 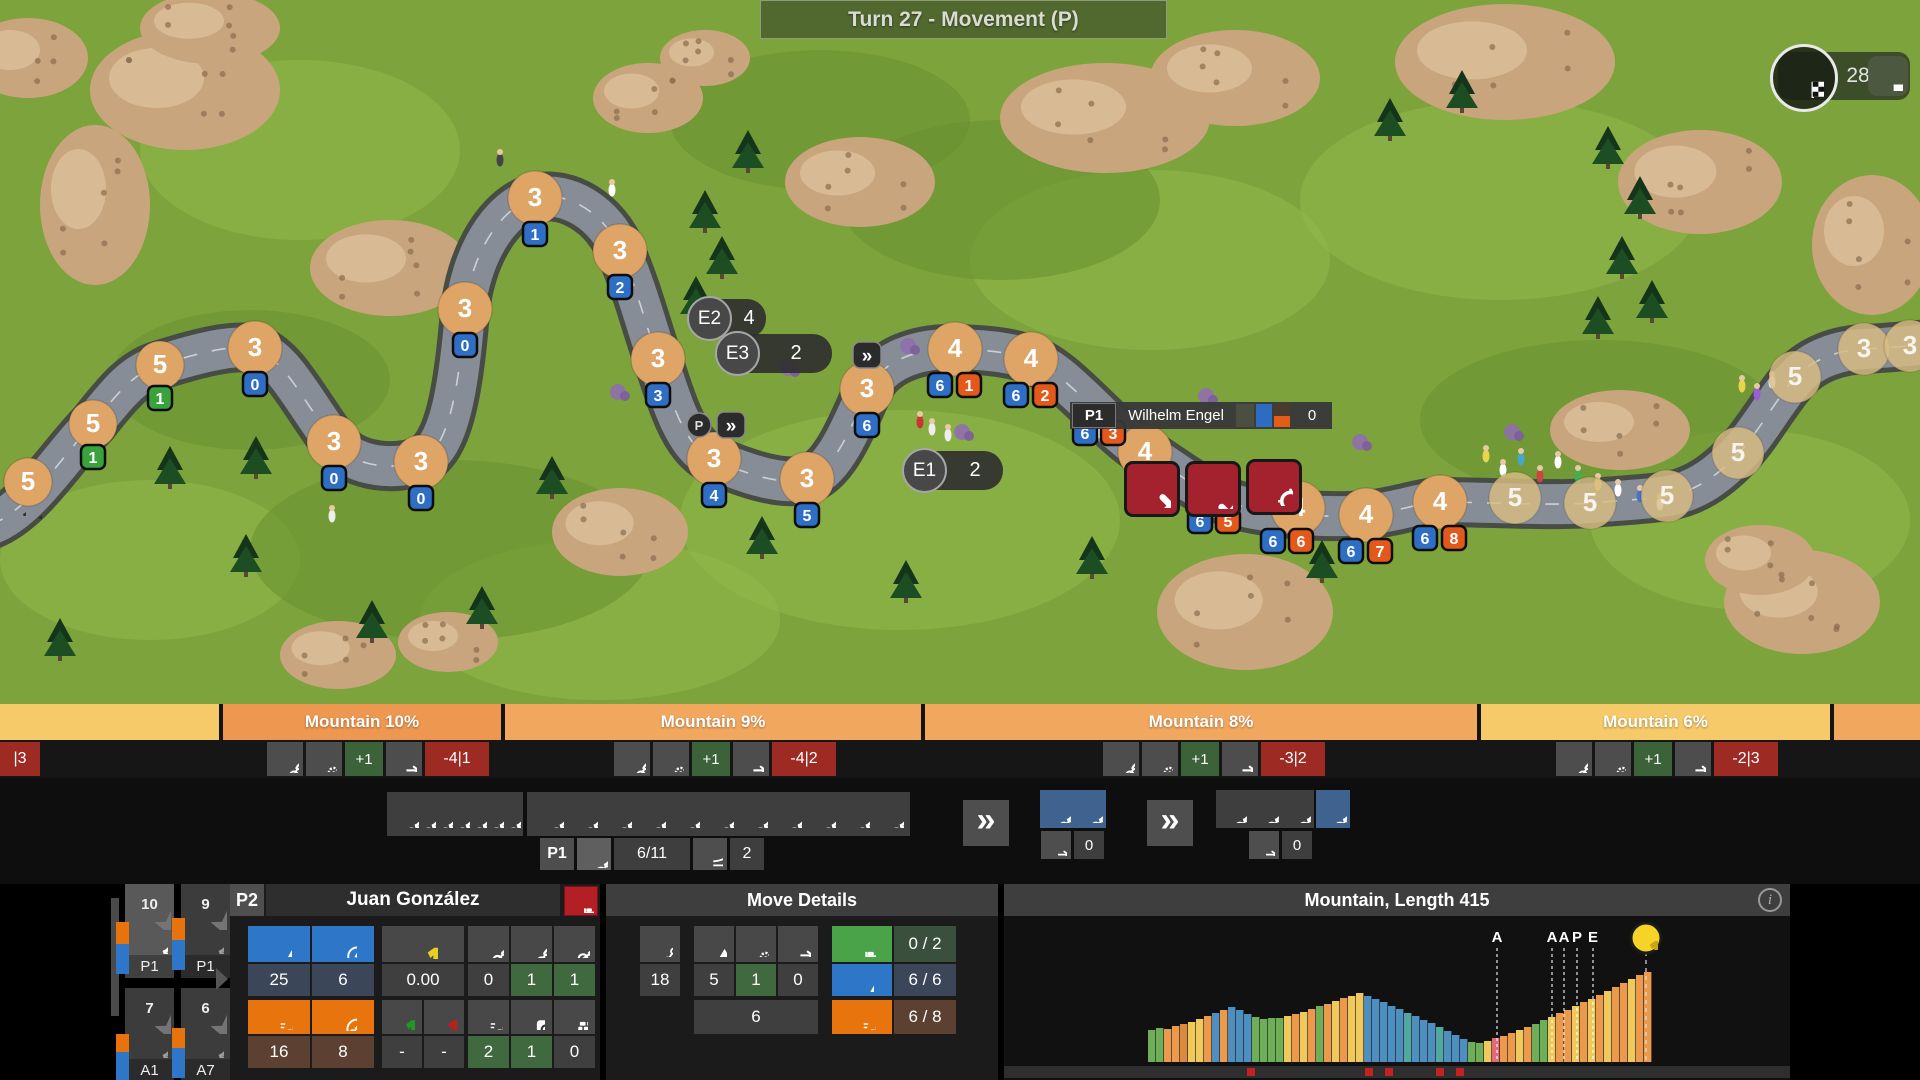 I want to click on finish-flag-icon, so click(x=1804, y=78).